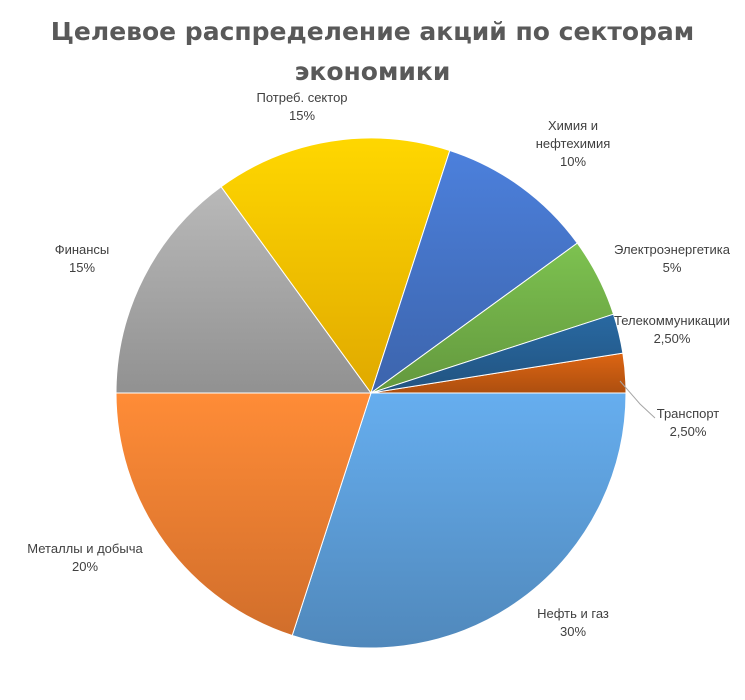 Image resolution: width=745 pixels, height=700 pixels. Describe the element at coordinates (672, 267) in the screenshot. I see `data-label-value-6: 5%` at that location.